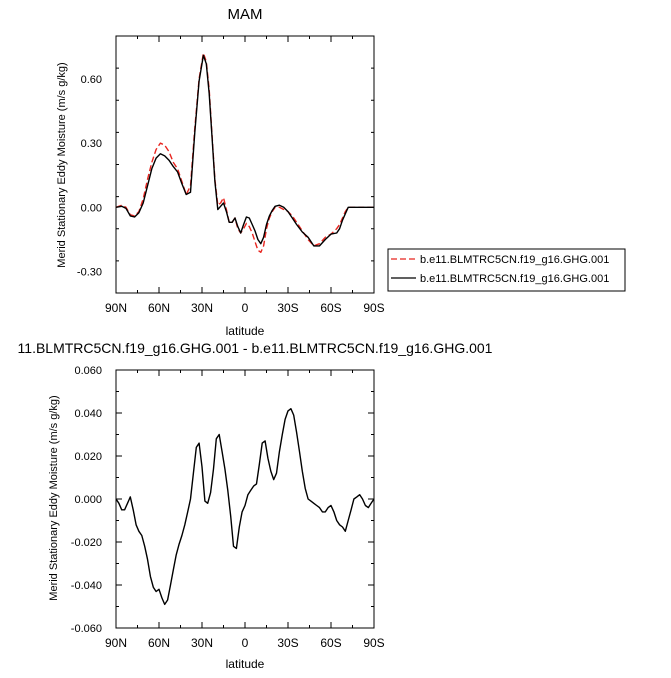 The width and height of the screenshot is (671, 678). What do you see at coordinates (86, 543) in the screenshot?
I see `y-tick-label: -0.020` at bounding box center [86, 543].